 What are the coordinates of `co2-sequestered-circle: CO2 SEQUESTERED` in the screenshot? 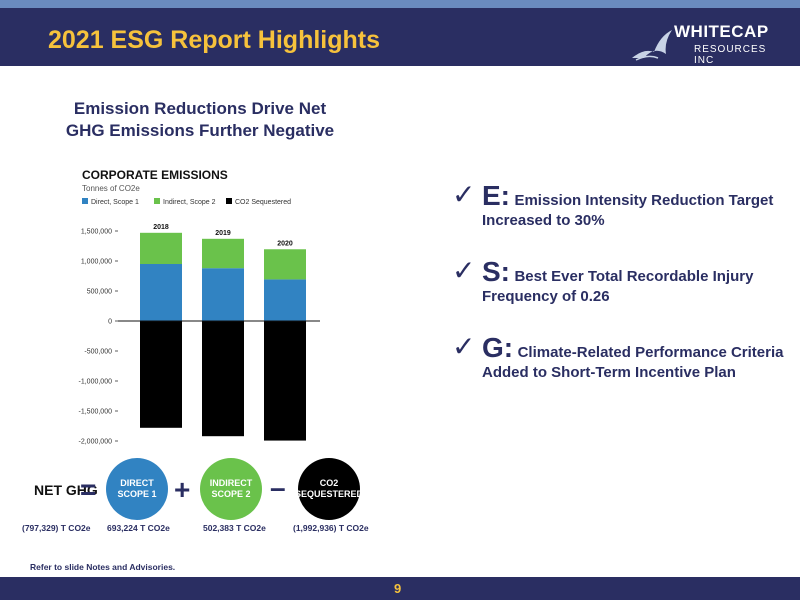 It's located at (329, 489).